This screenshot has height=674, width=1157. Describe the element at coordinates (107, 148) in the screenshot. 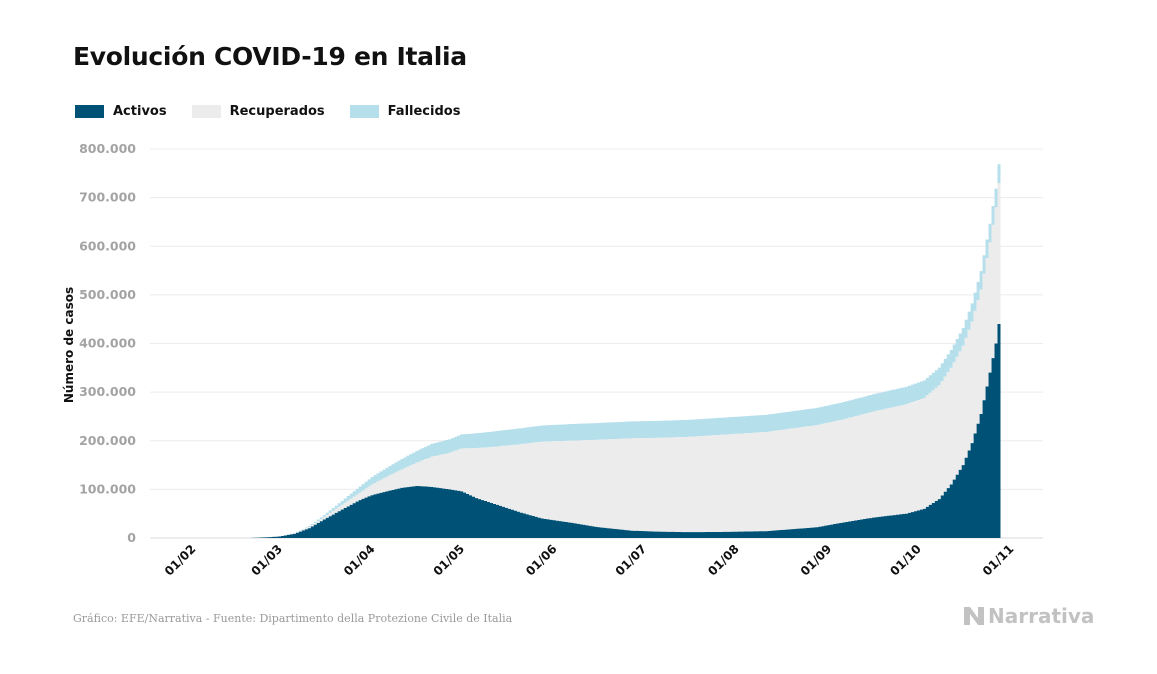

I see `y-tick-label: 800.000` at that location.